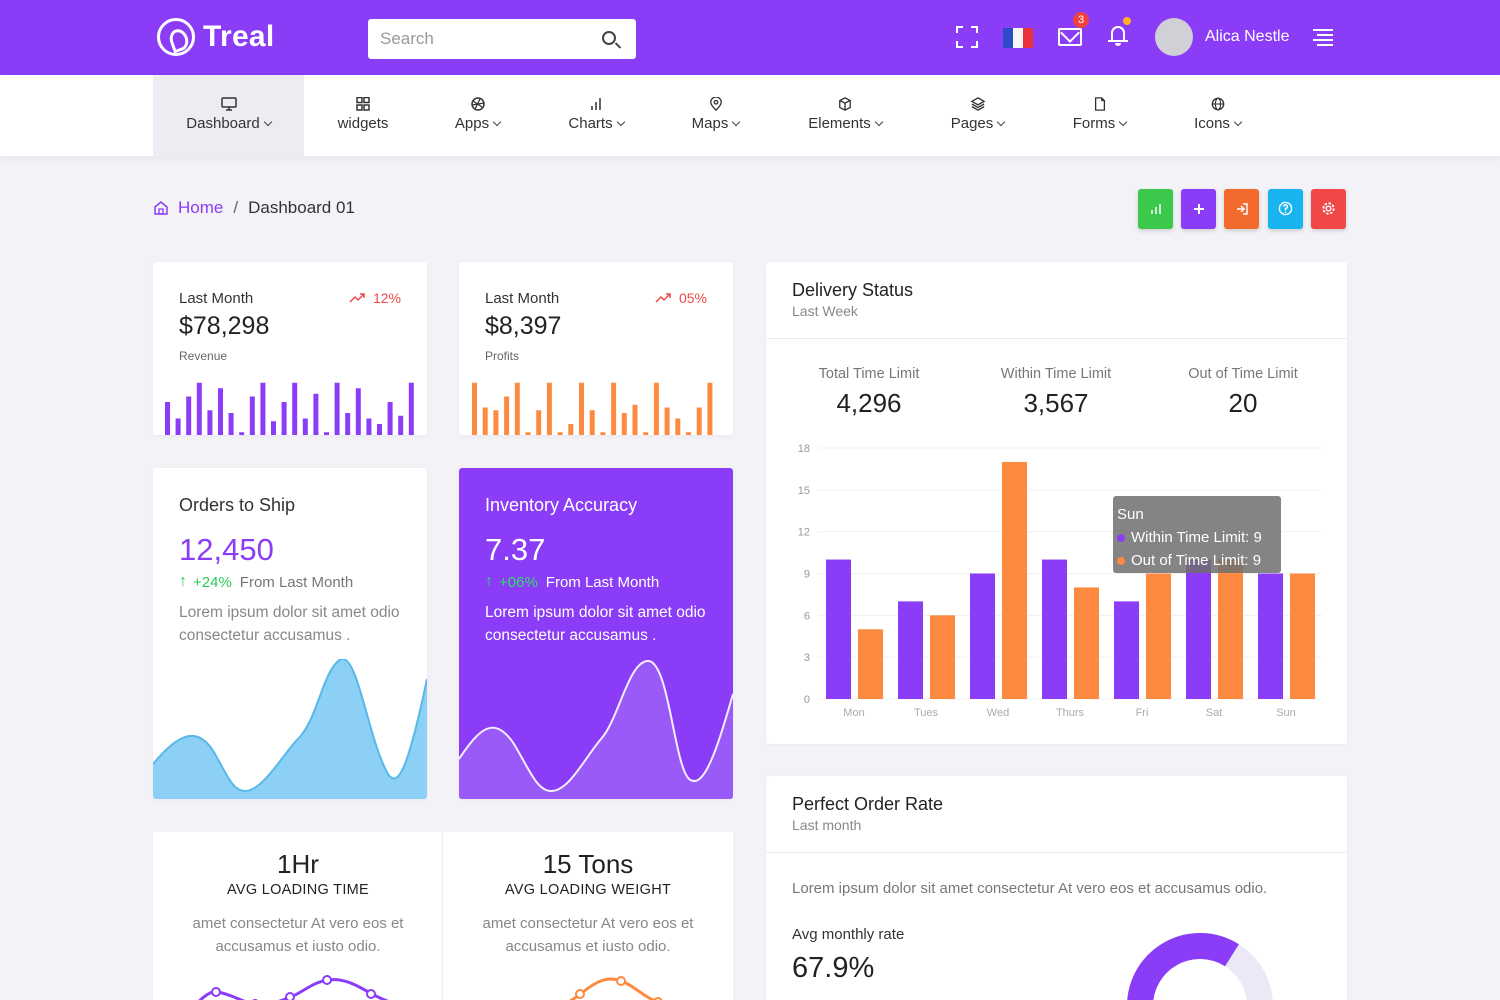 This screenshot has width=1500, height=1000. Describe the element at coordinates (477, 115) in the screenshot. I see `nav-item-apps: Apps` at that location.